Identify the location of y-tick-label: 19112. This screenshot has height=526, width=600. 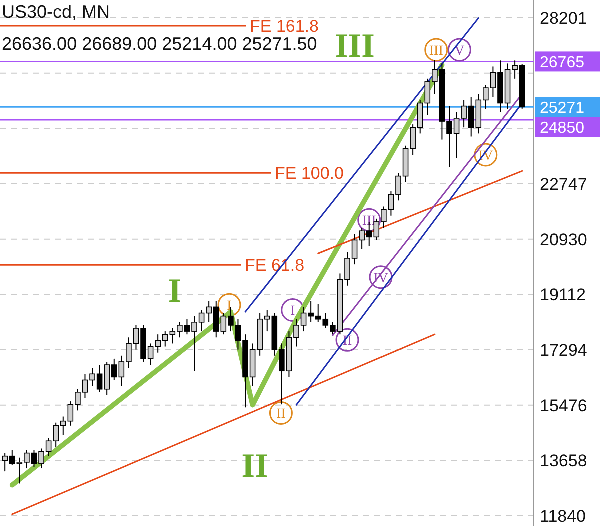
(563, 295).